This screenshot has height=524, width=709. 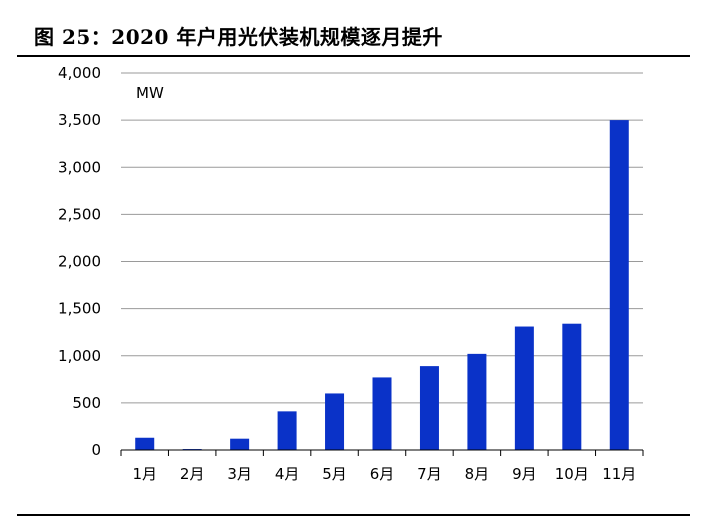 I want to click on x-tick-label: 7月, so click(x=429, y=474).